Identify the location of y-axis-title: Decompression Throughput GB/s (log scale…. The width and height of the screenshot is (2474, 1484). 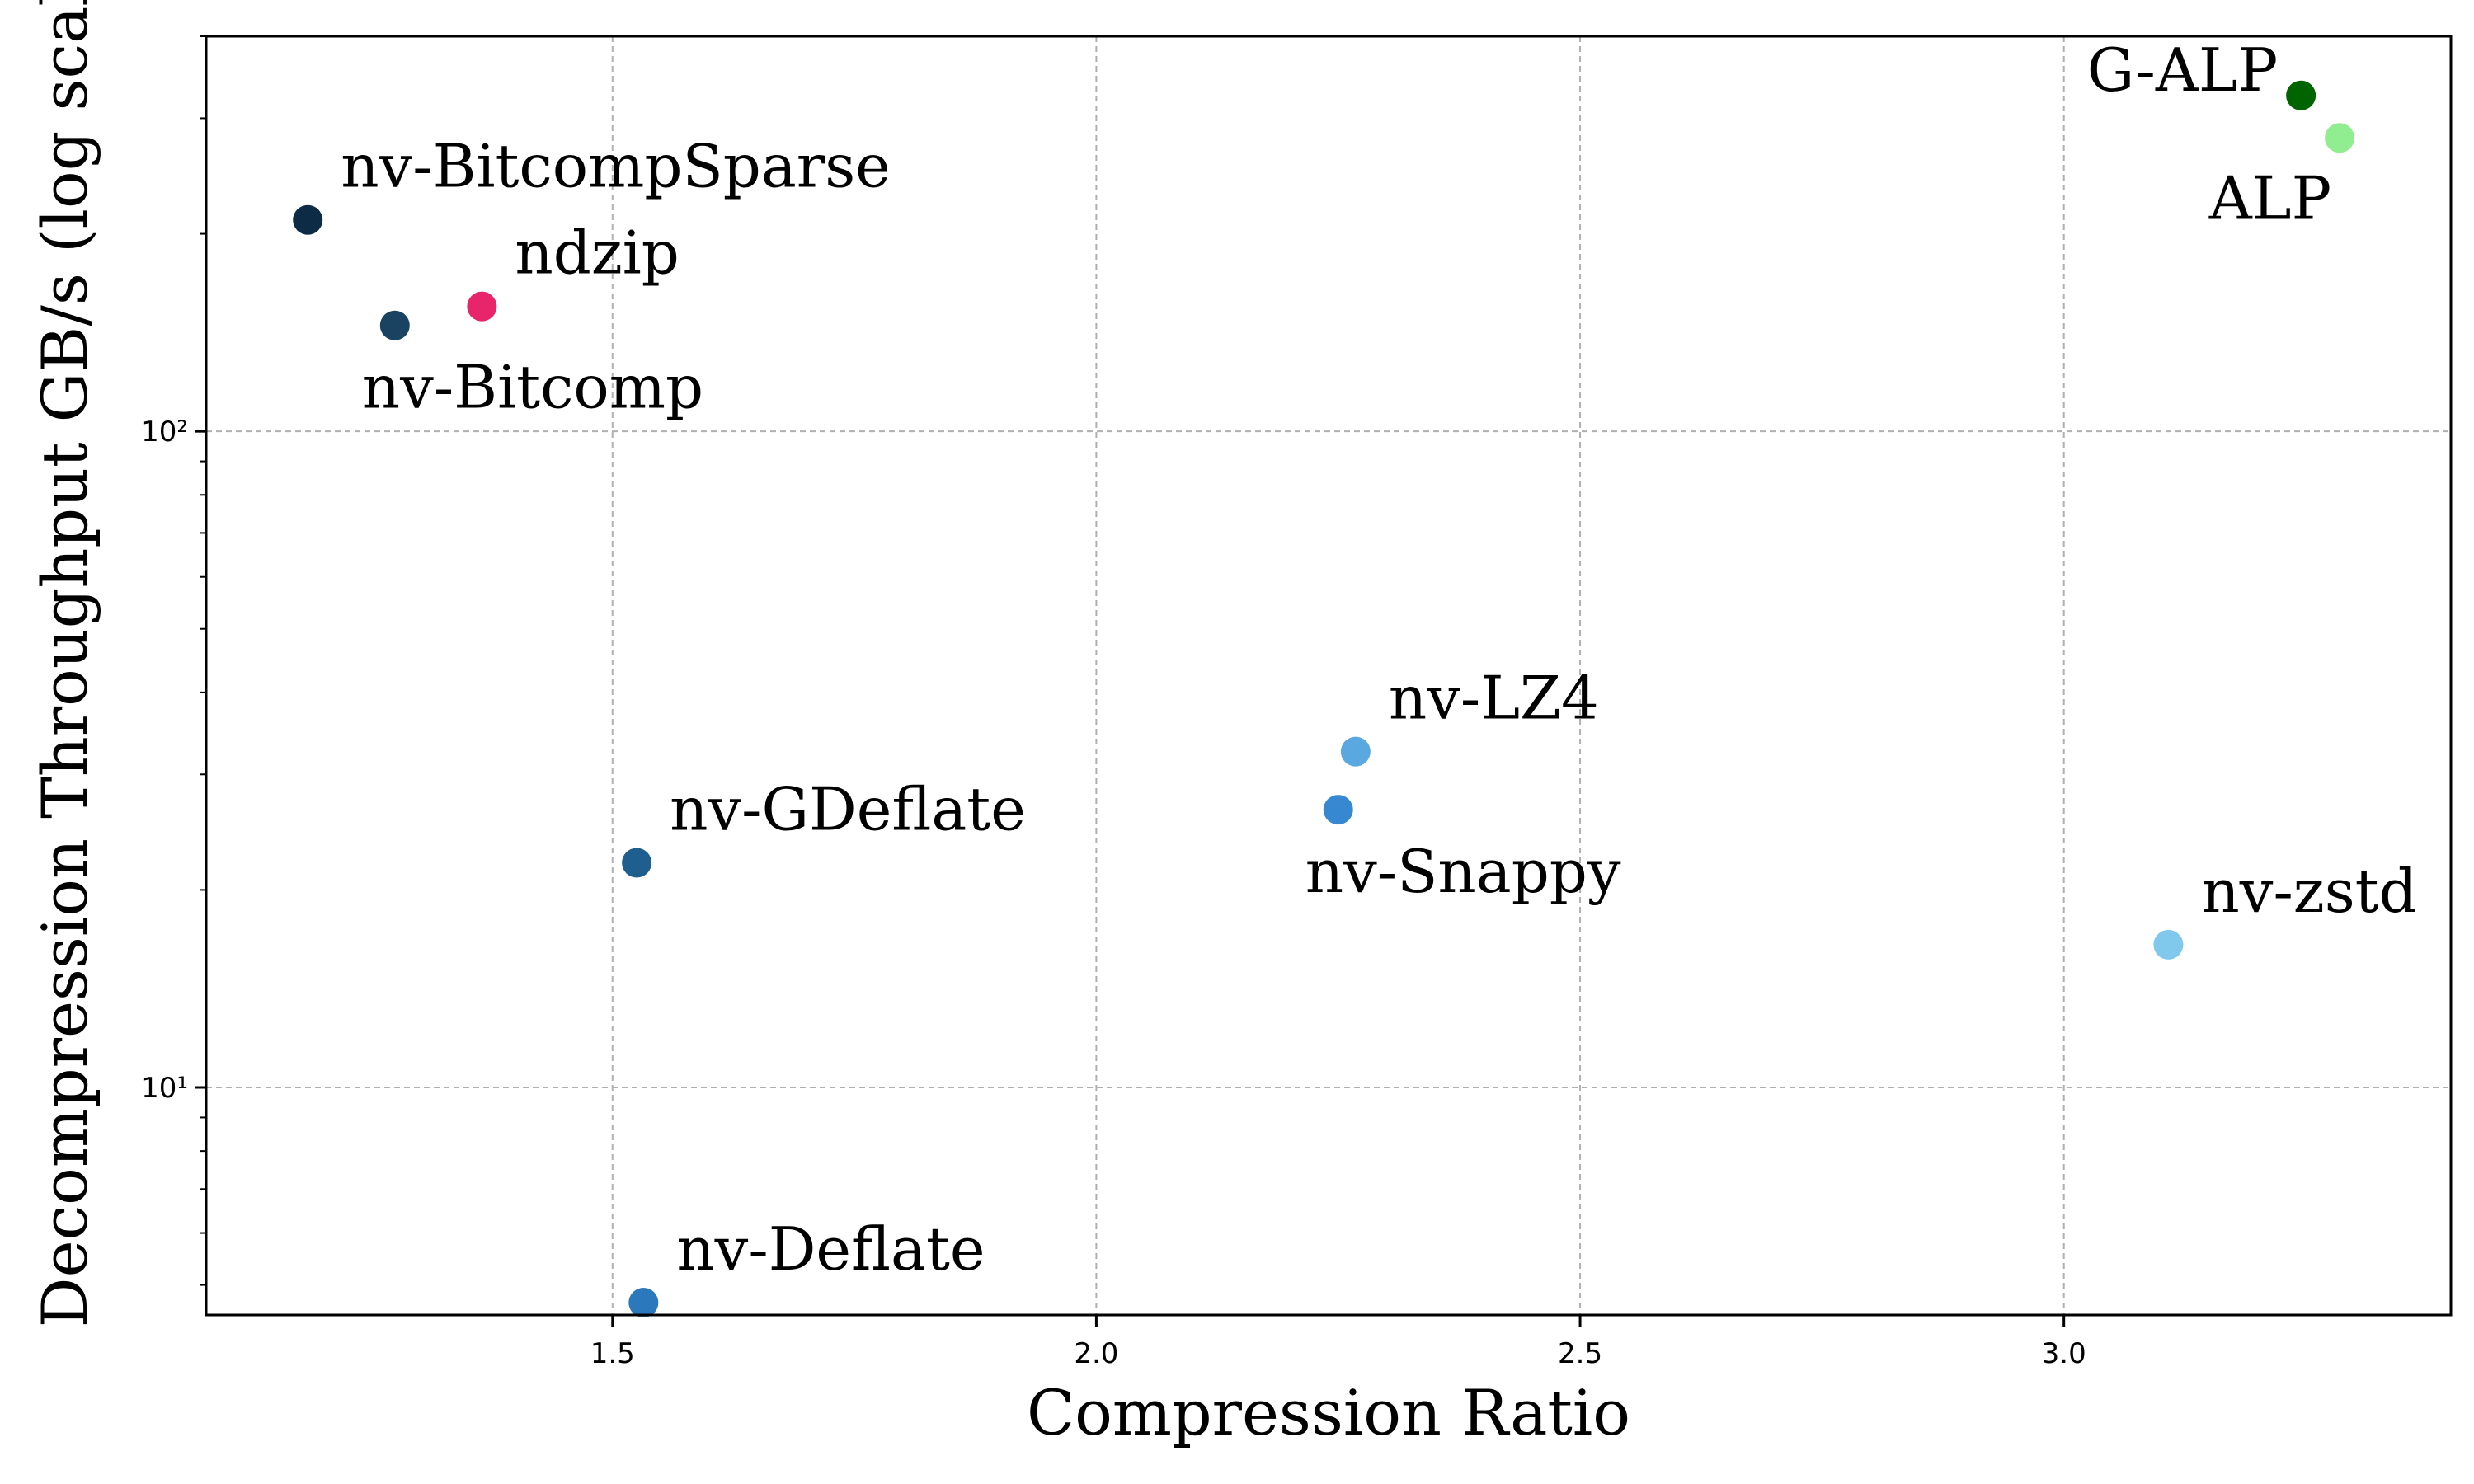
(64, 663).